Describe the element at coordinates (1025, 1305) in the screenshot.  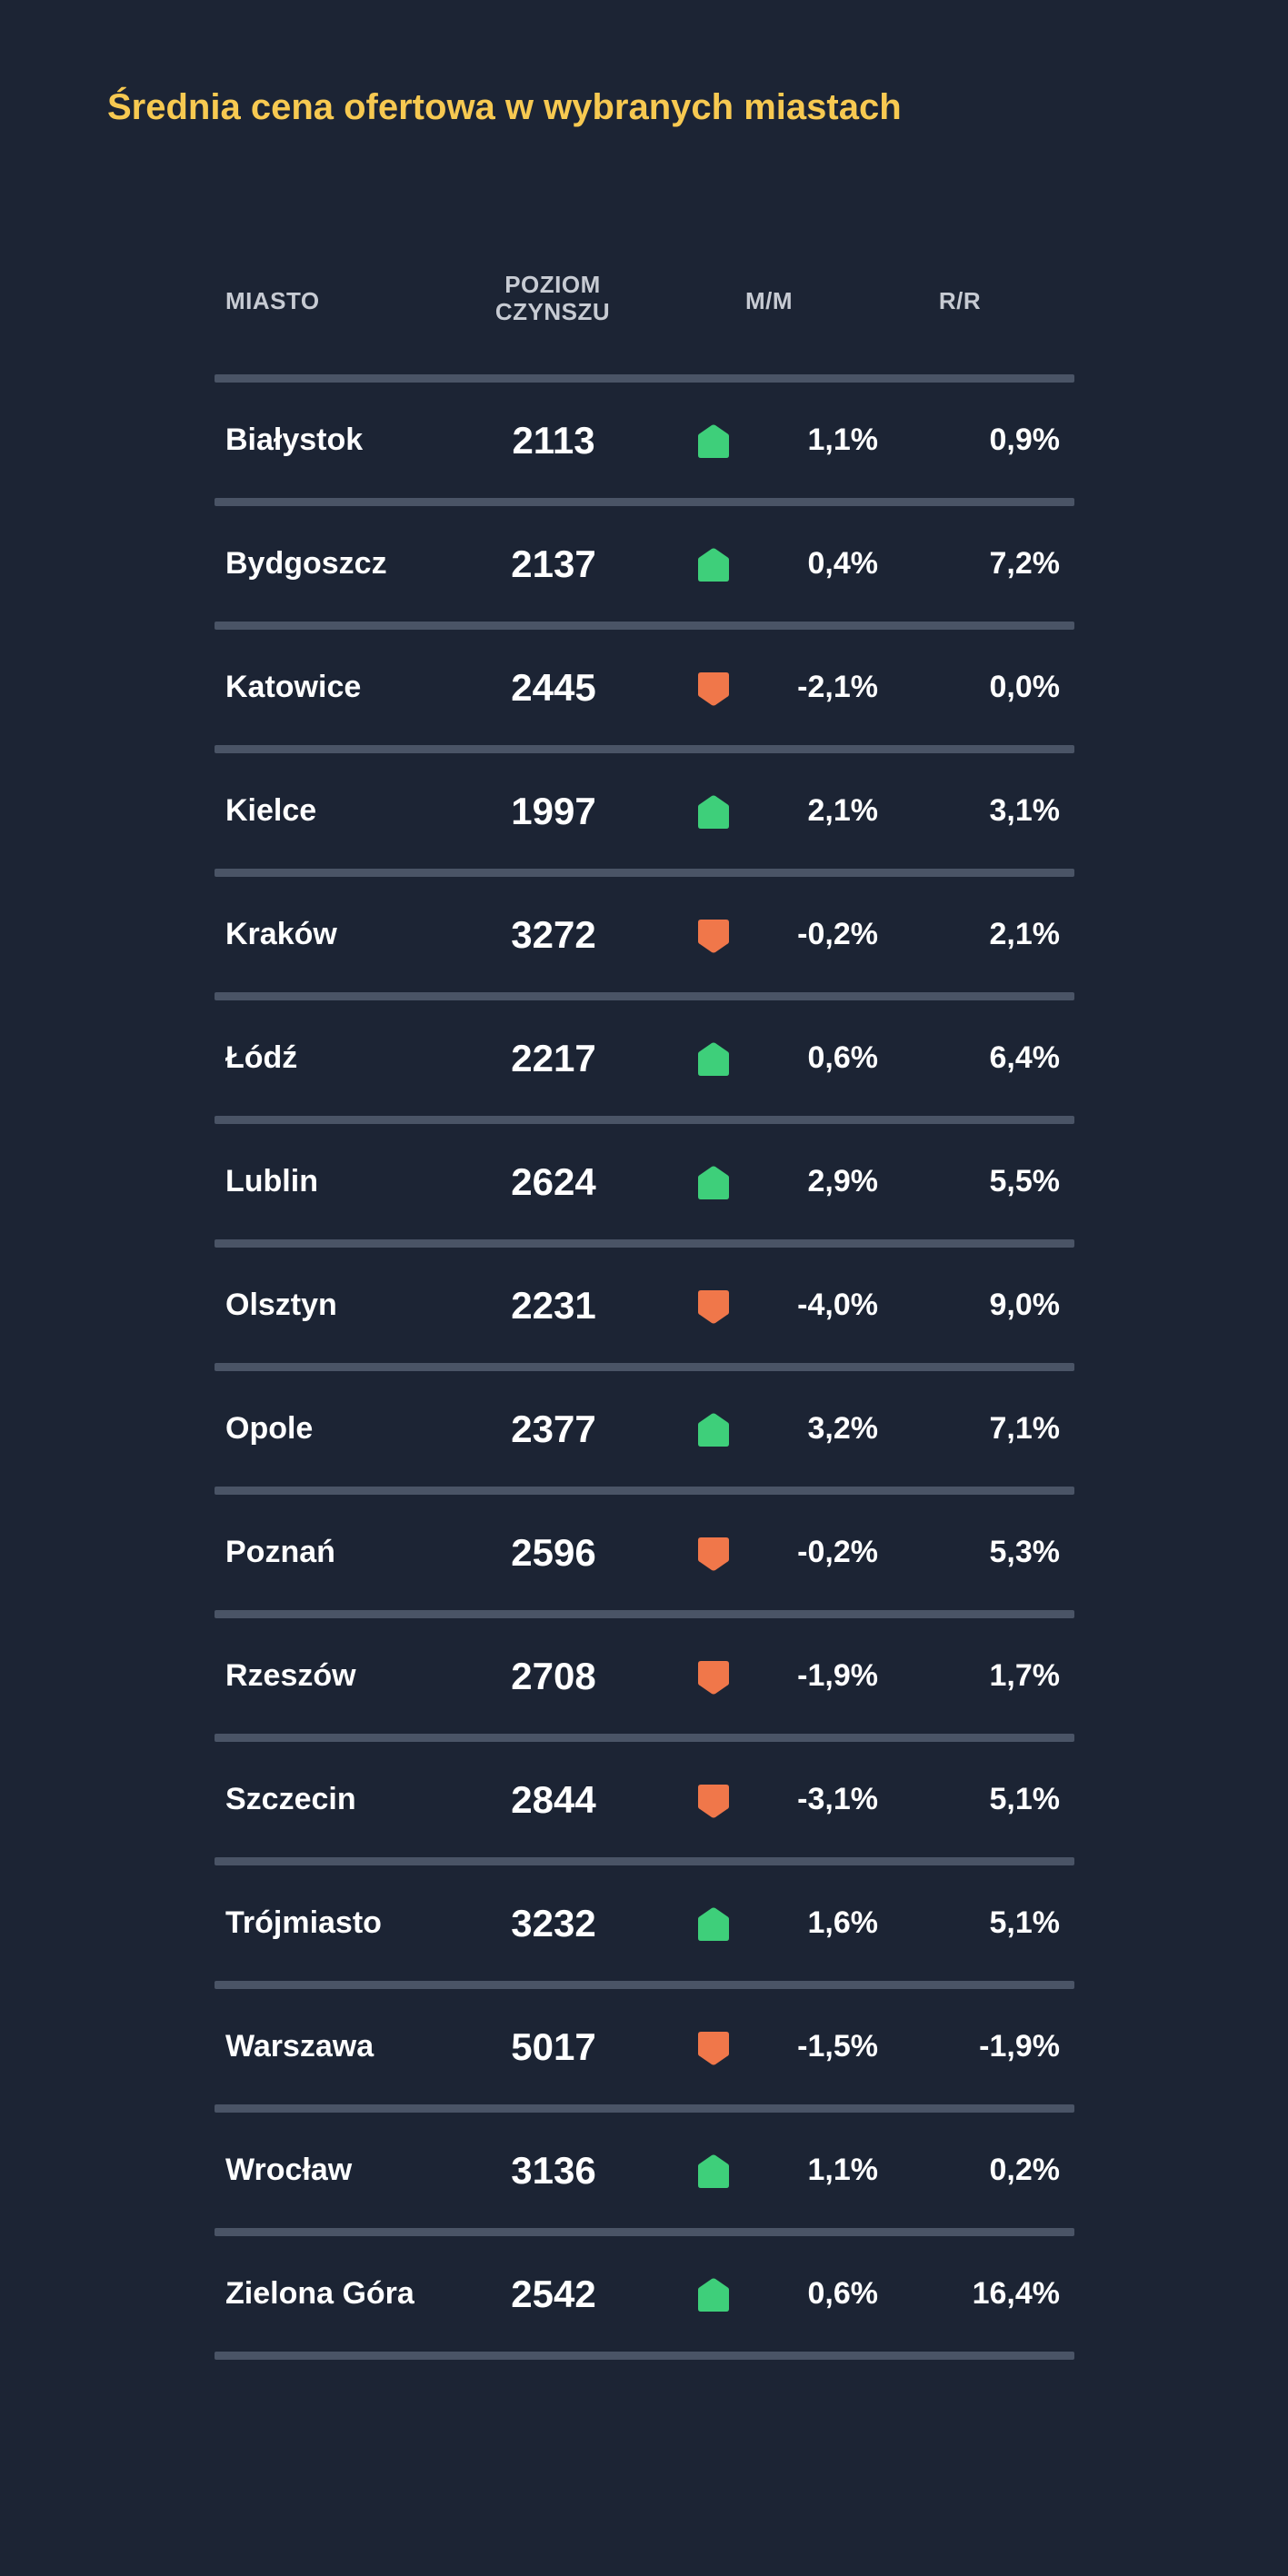
I see `cell-rr: 9,0%` at that location.